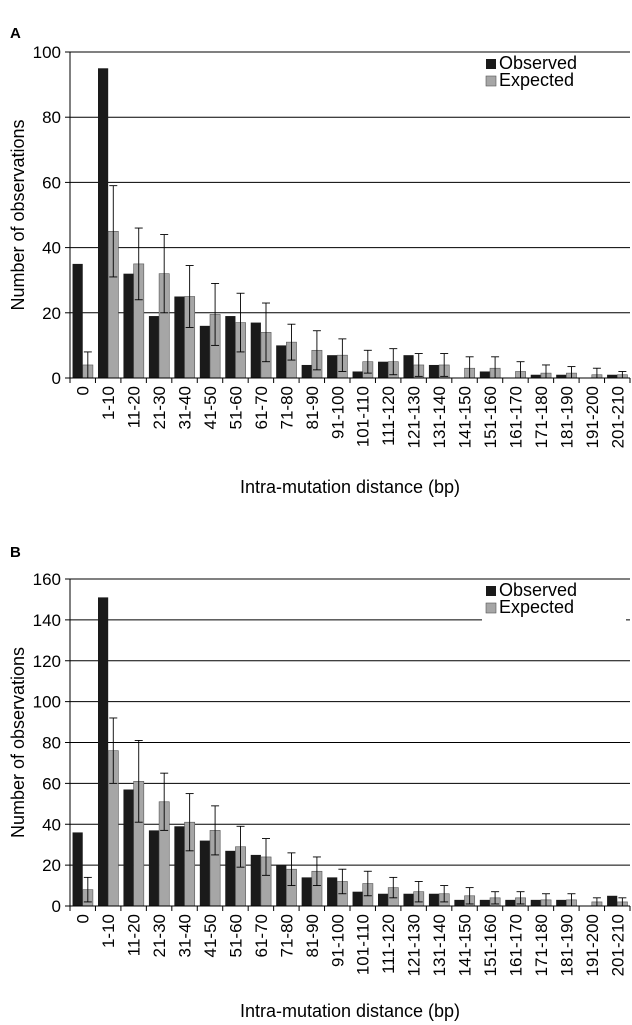 The image size is (632, 1025). Describe the element at coordinates (51, 313) in the screenshot. I see `panel-a-y-tick-label: 20` at that location.